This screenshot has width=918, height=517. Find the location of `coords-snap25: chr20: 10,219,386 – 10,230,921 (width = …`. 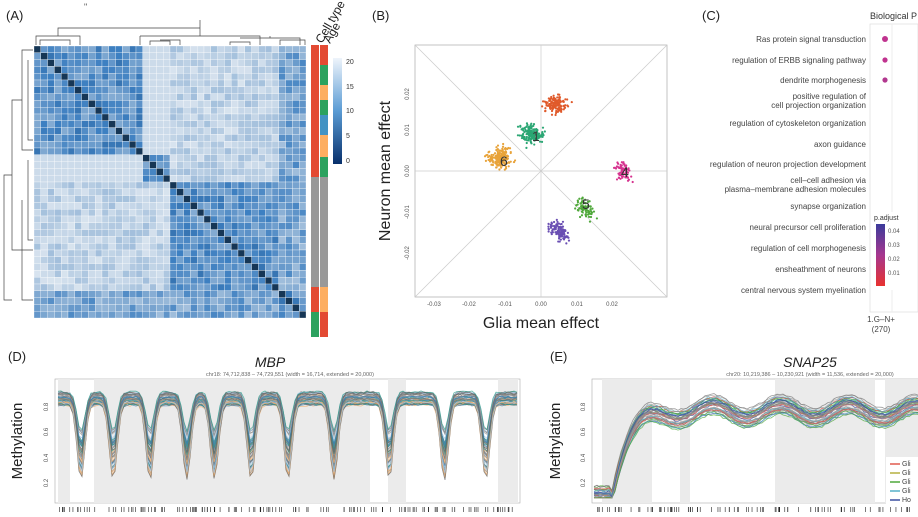

coords-snap25: chr20: 10,219,386 – 10,230,921 (width = … is located at coordinates (810, 375).